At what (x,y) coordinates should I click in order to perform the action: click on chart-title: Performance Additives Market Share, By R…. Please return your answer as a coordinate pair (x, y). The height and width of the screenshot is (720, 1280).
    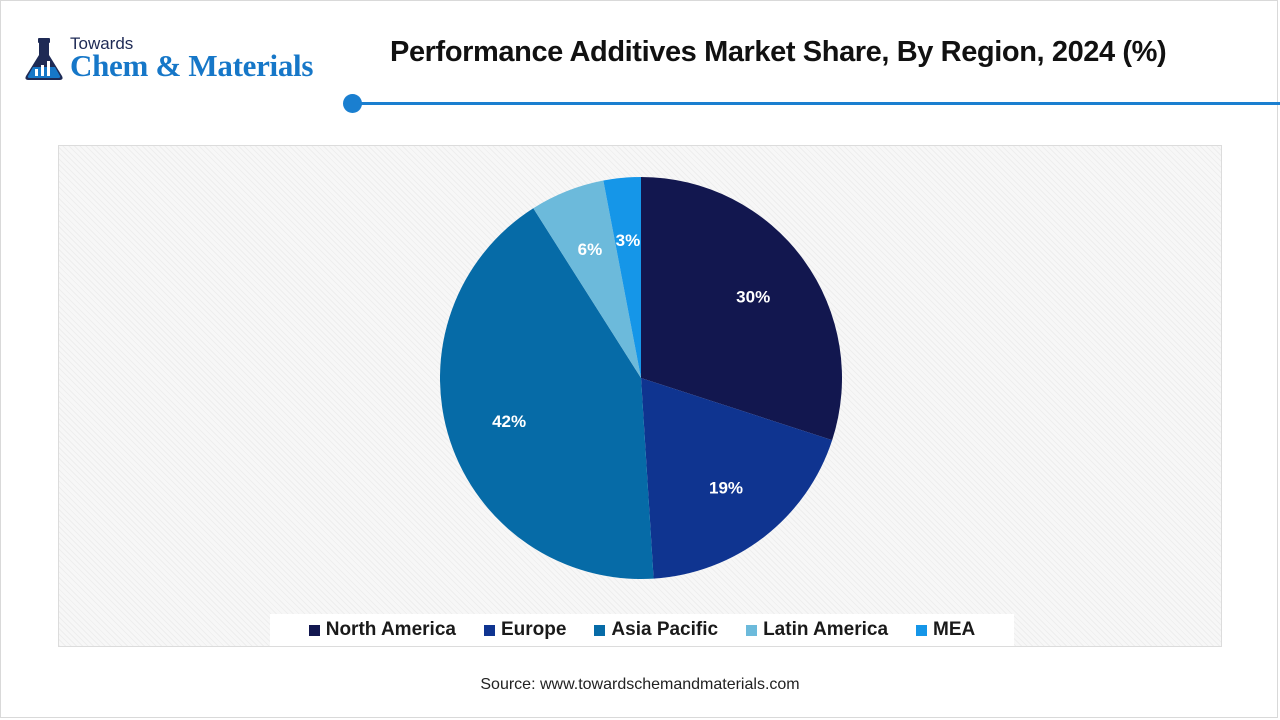
    Looking at the image, I should click on (778, 52).